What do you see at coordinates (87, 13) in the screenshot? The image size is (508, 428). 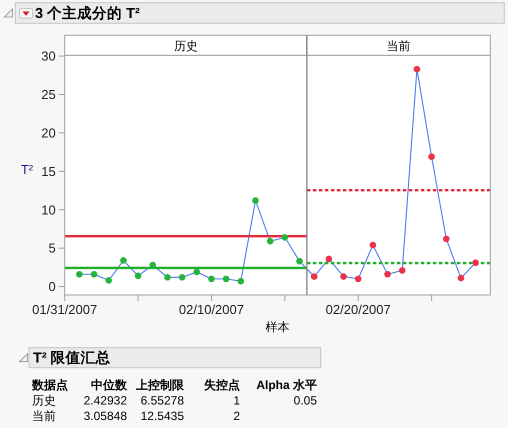 I see `chart-title: 3 个主成分的 T²` at bounding box center [87, 13].